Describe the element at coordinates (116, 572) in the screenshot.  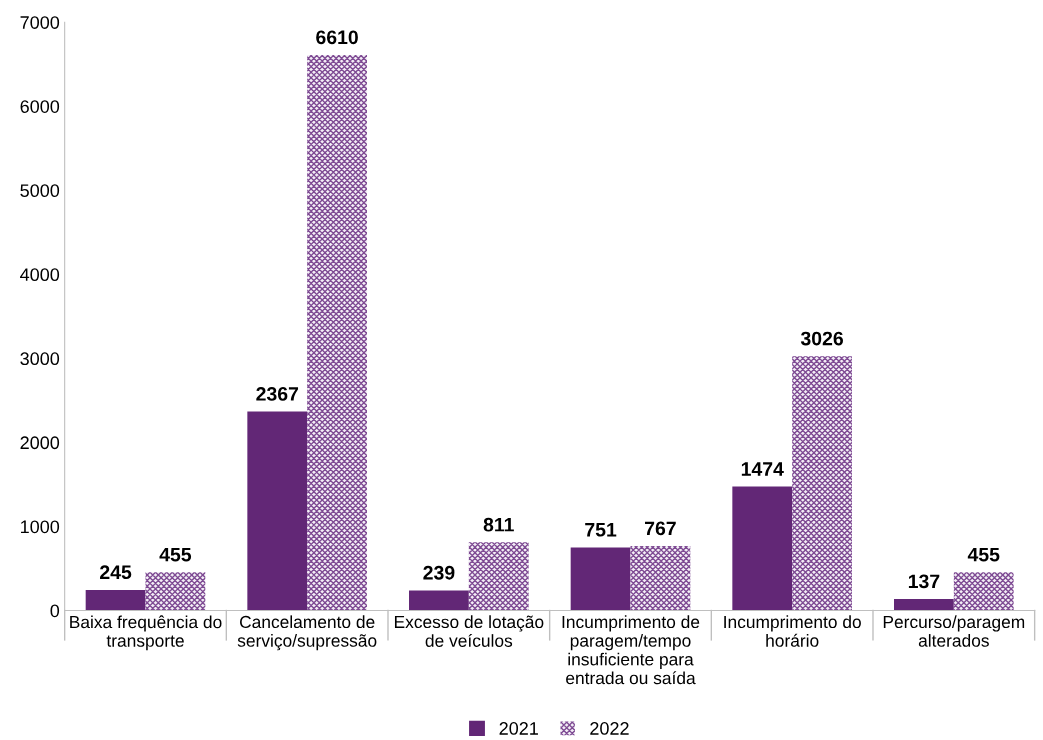
I see `data-label: 245` at that location.